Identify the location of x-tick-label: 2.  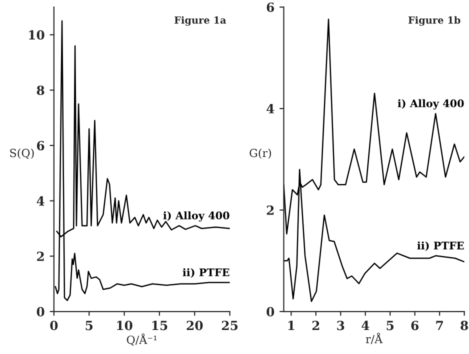
(316, 325).